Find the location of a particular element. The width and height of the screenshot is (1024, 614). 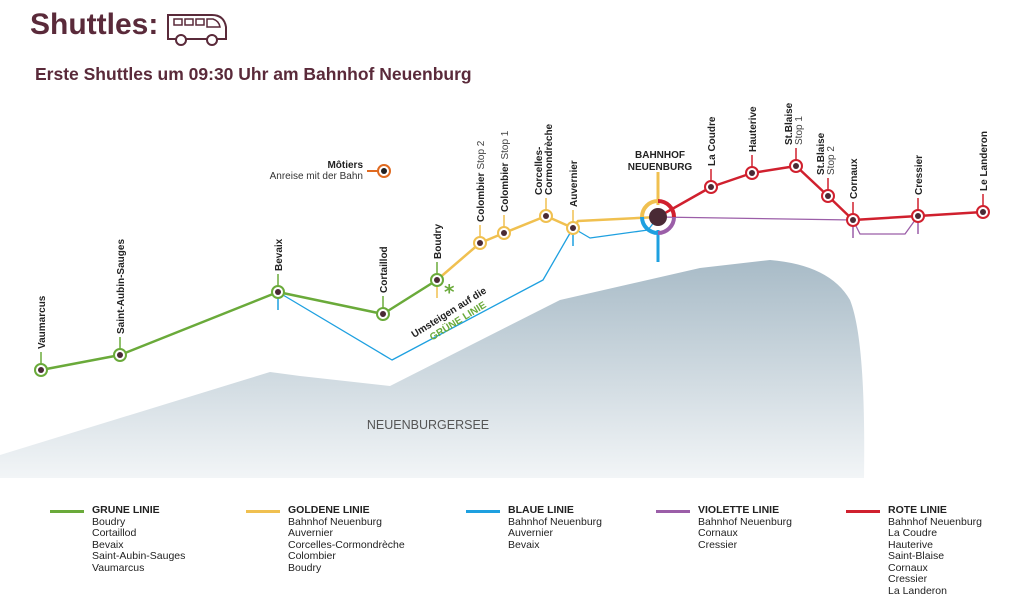

station-label: Vaumarcus is located at coordinates (42, 322).